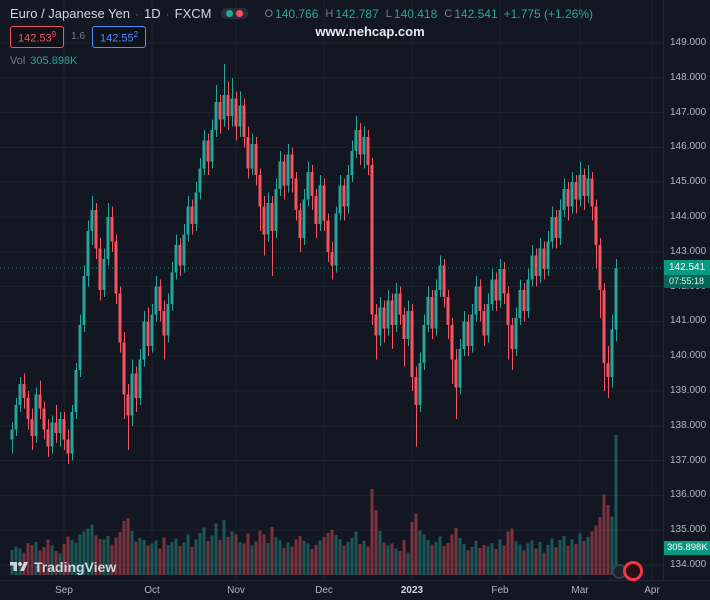 The width and height of the screenshot is (710, 600). What do you see at coordinates (240, 13) in the screenshot?
I see `red-dot-icon` at bounding box center [240, 13].